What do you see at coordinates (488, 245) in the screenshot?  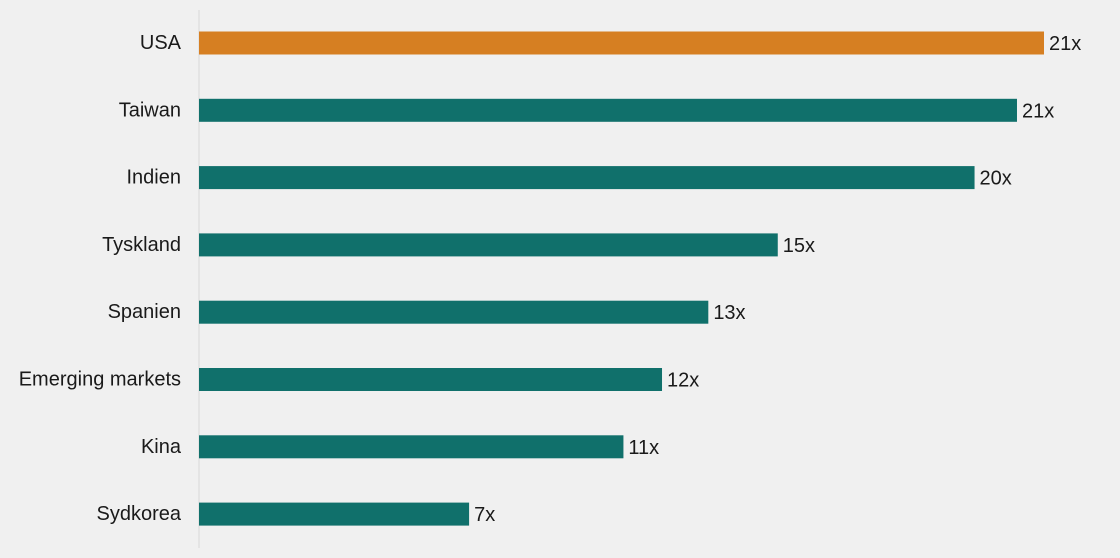 I see `bar-tyskland` at bounding box center [488, 245].